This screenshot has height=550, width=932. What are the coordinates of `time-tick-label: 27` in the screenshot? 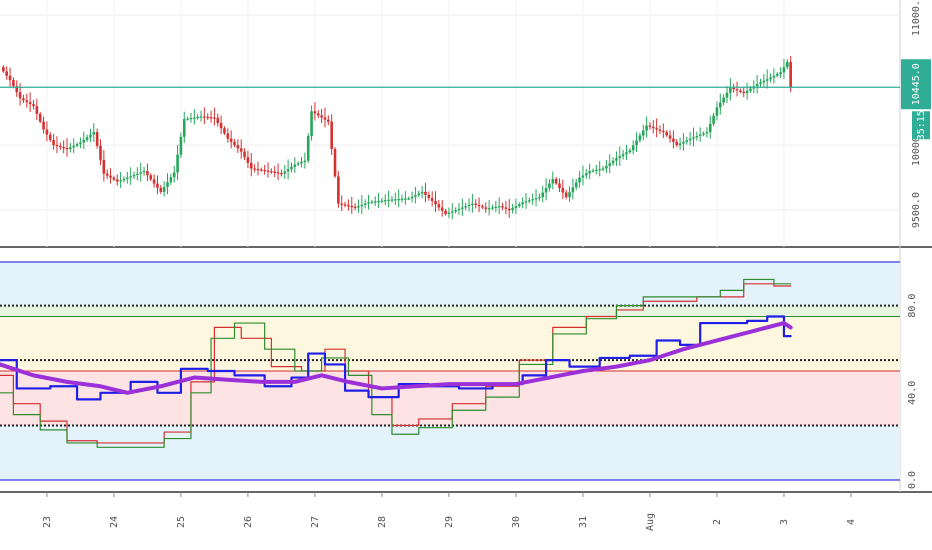 It's located at (315, 522).